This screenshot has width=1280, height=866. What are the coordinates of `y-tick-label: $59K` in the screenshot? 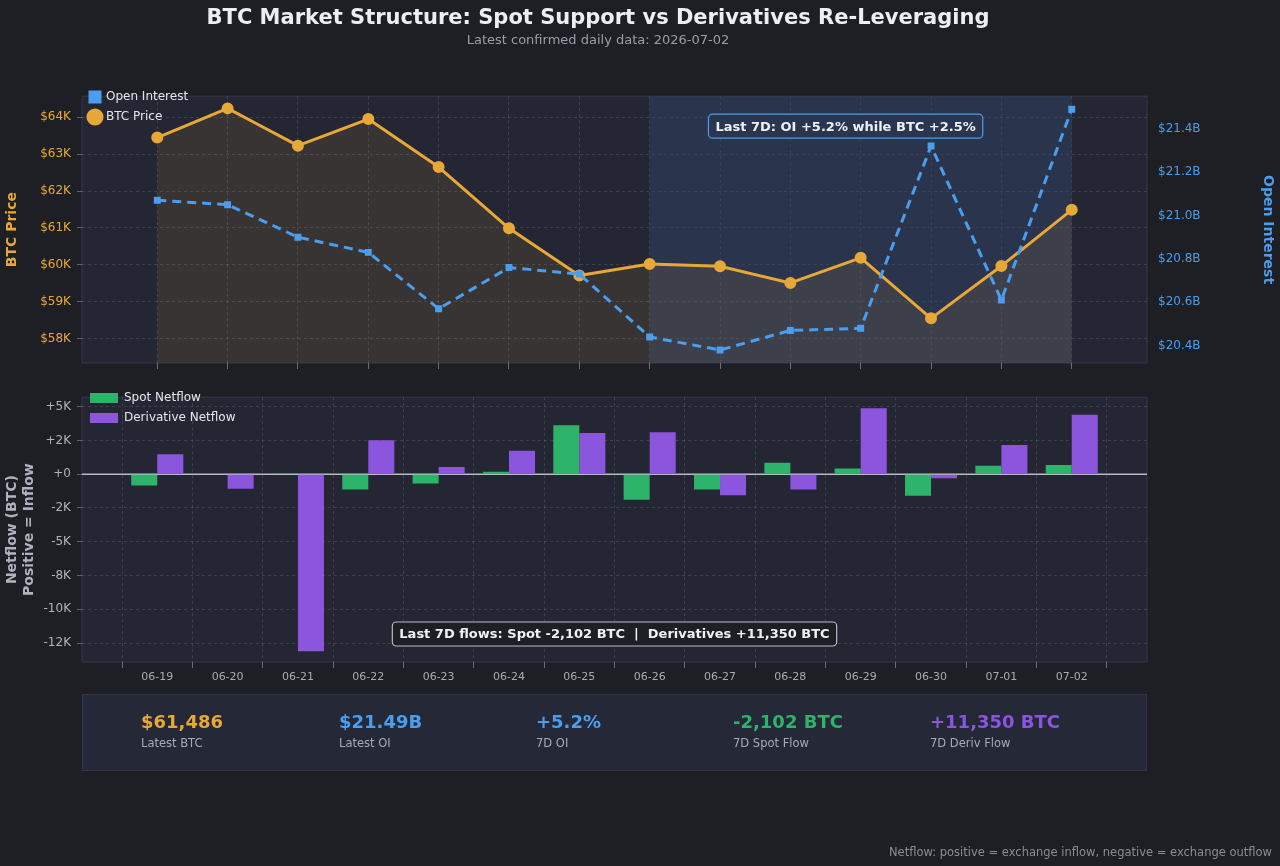 It's located at (56, 300).